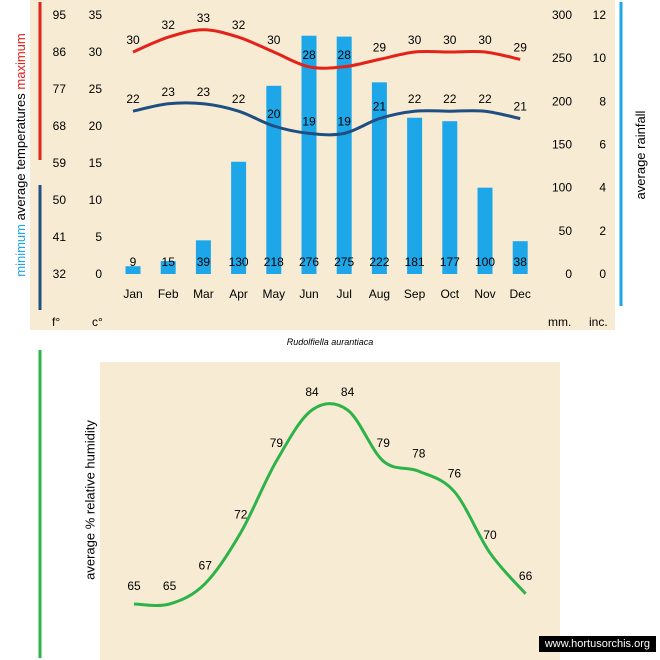  Describe the element at coordinates (602, 101) in the screenshot. I see `inch-tick-label: 8` at that location.